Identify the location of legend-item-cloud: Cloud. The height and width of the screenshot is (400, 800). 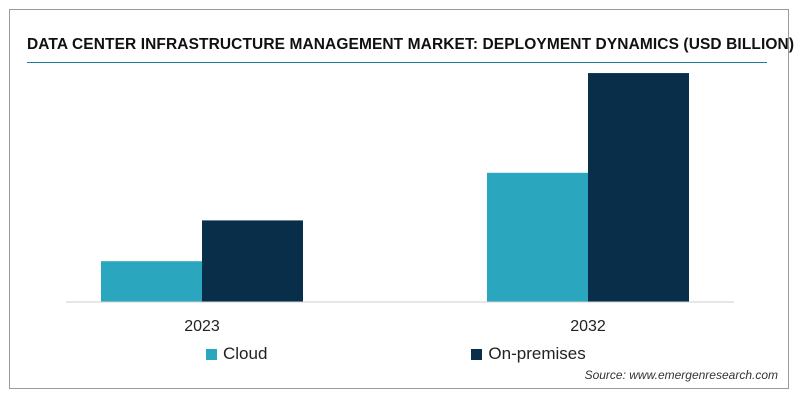
(236, 354).